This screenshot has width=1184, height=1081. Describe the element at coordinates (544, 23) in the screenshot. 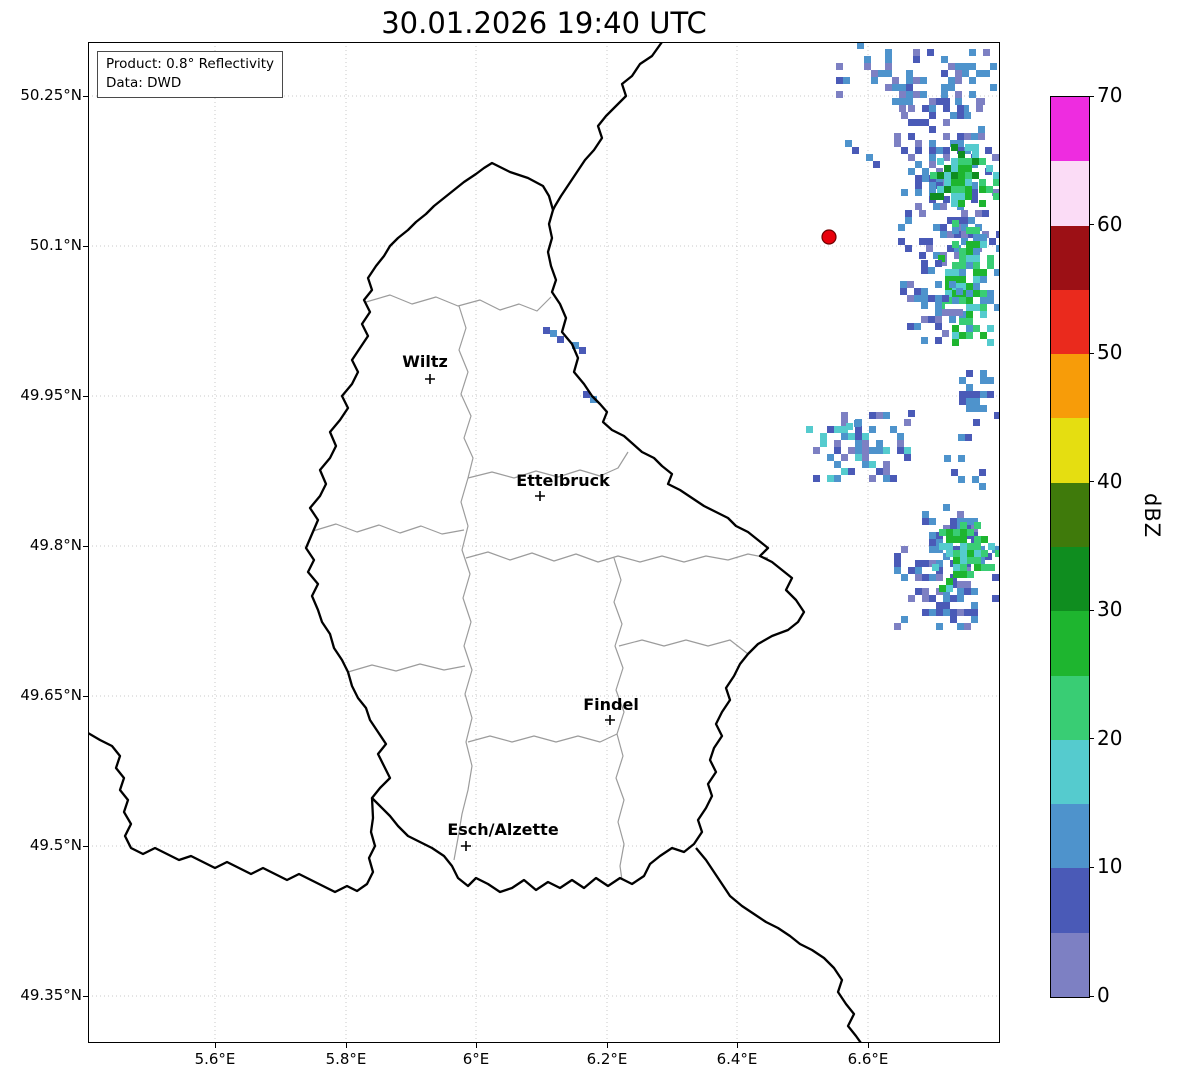

I see `map-title: 30.01.2026 19:40 UTC` at that location.